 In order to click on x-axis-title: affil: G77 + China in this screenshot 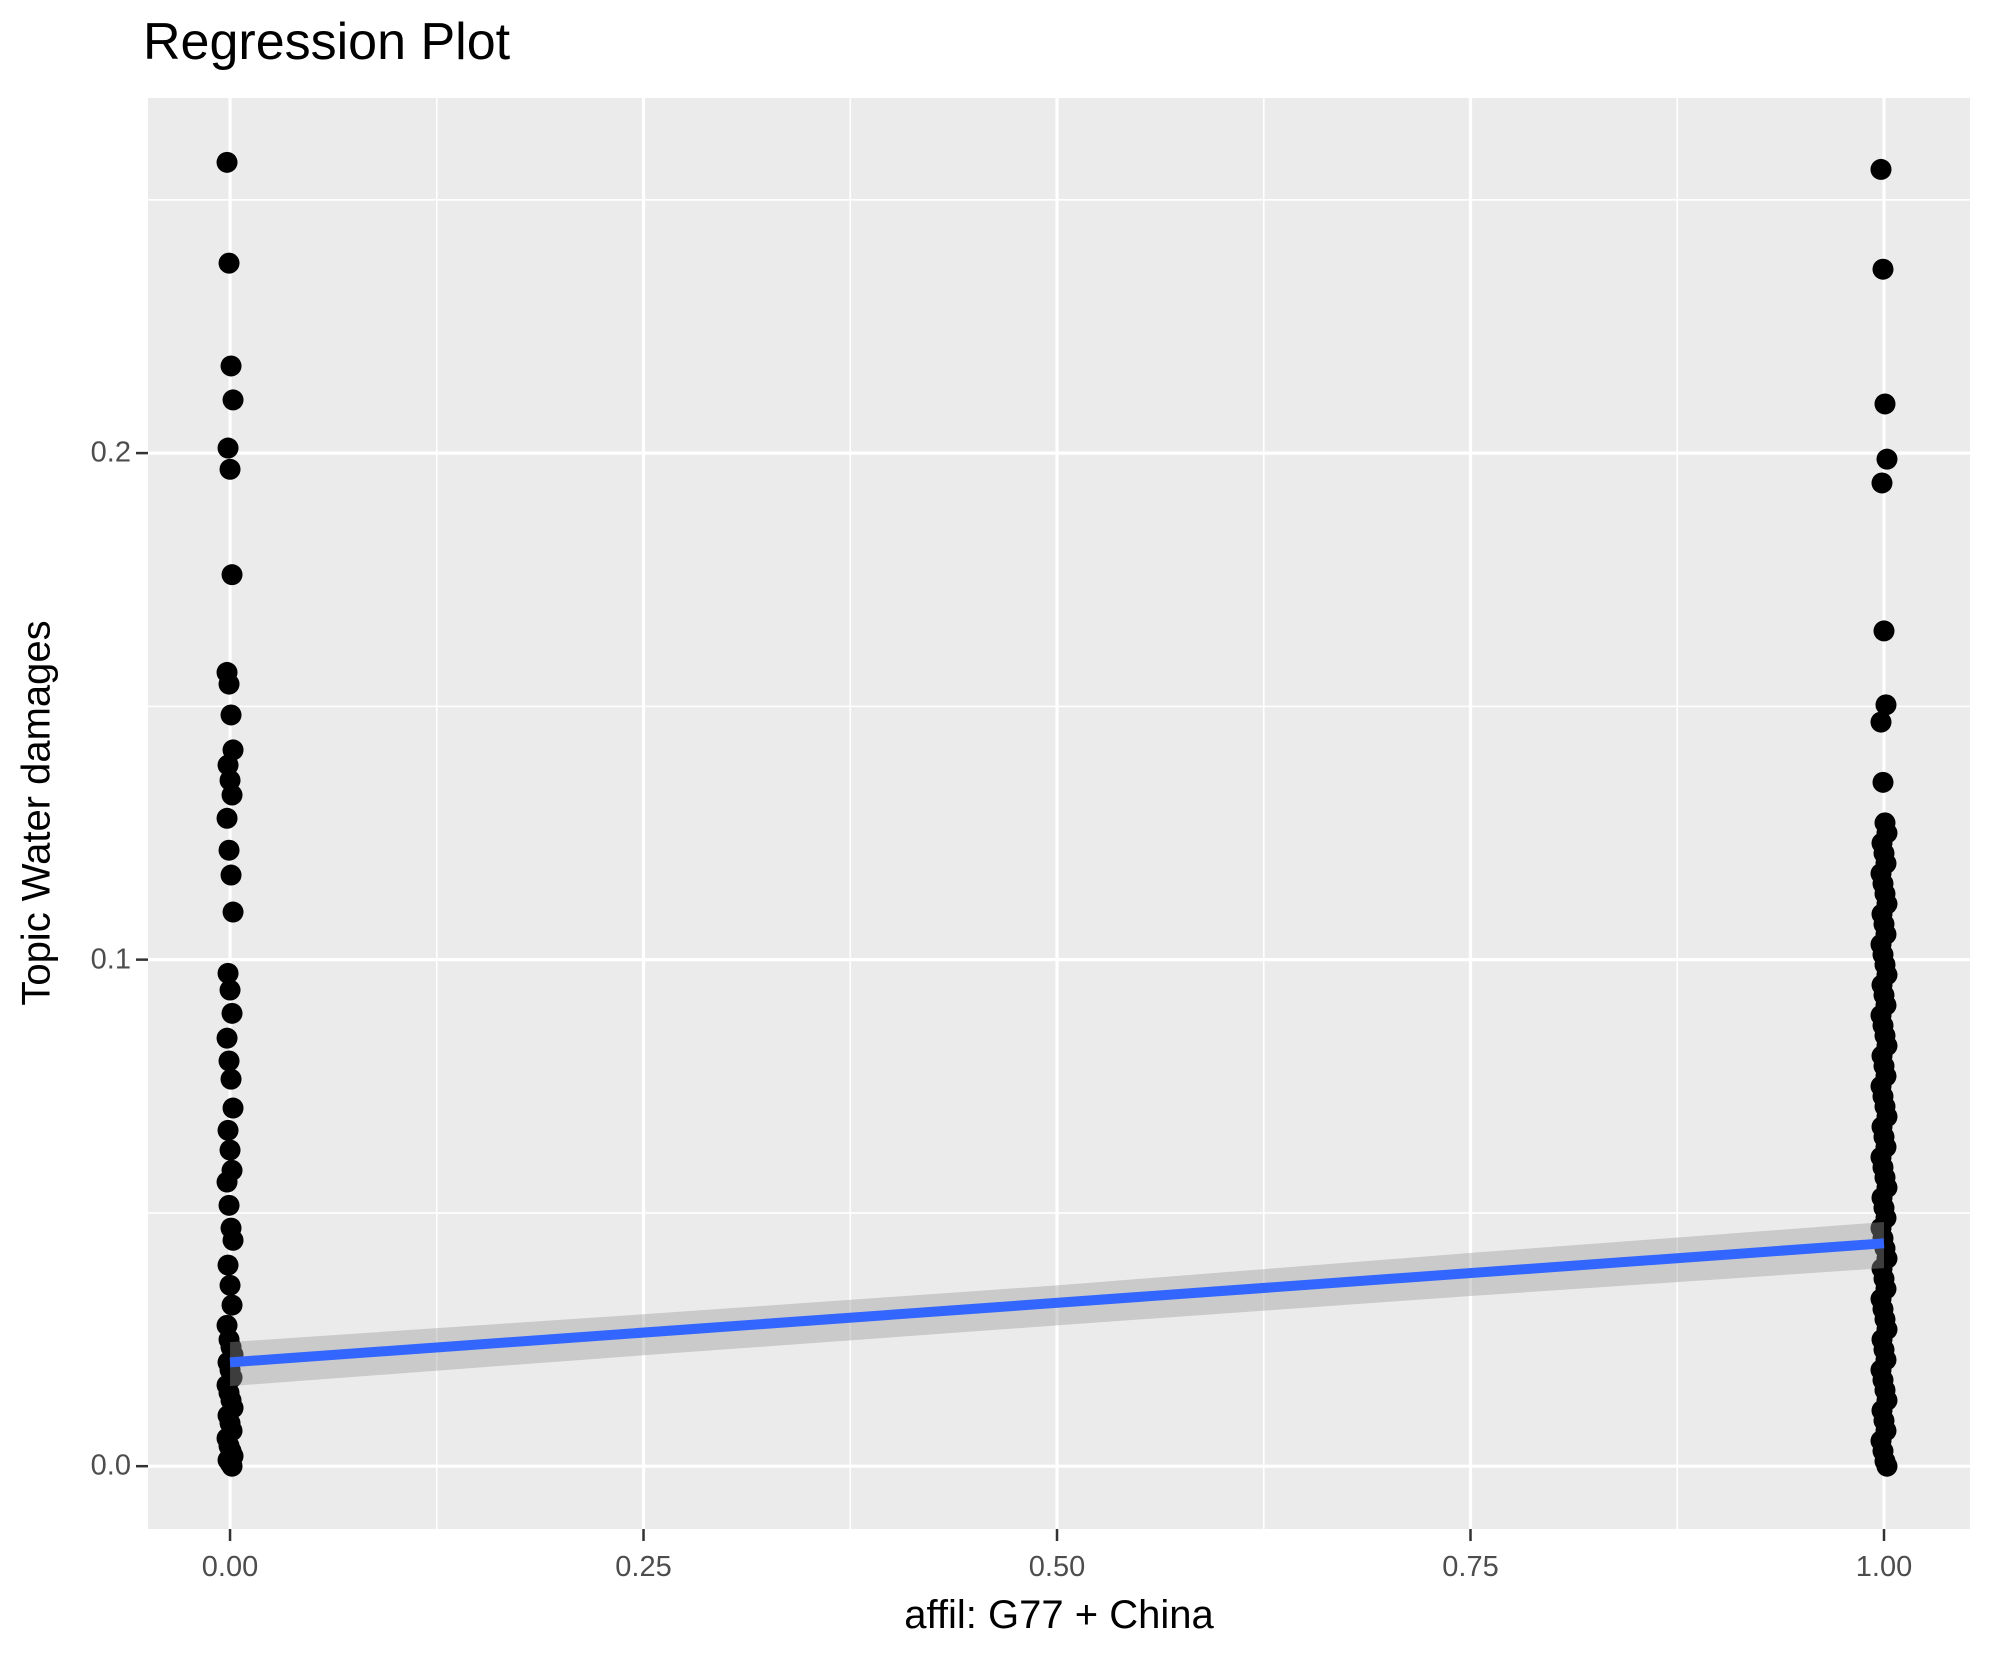, I will do `click(1059, 1615)`.